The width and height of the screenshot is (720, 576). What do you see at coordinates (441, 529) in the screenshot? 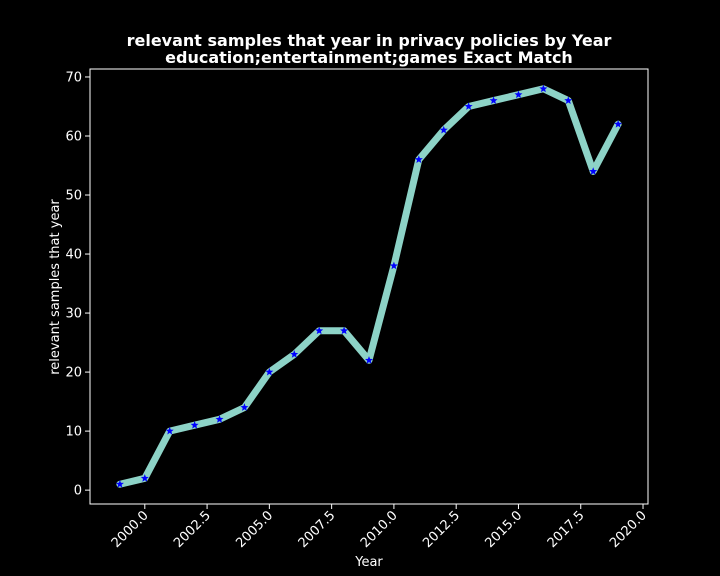
I see `x-tick-label: 2012.5` at bounding box center [441, 529].